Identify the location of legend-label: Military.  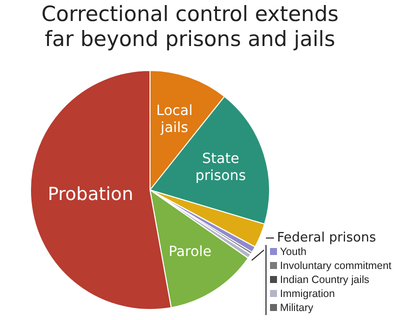
(297, 308).